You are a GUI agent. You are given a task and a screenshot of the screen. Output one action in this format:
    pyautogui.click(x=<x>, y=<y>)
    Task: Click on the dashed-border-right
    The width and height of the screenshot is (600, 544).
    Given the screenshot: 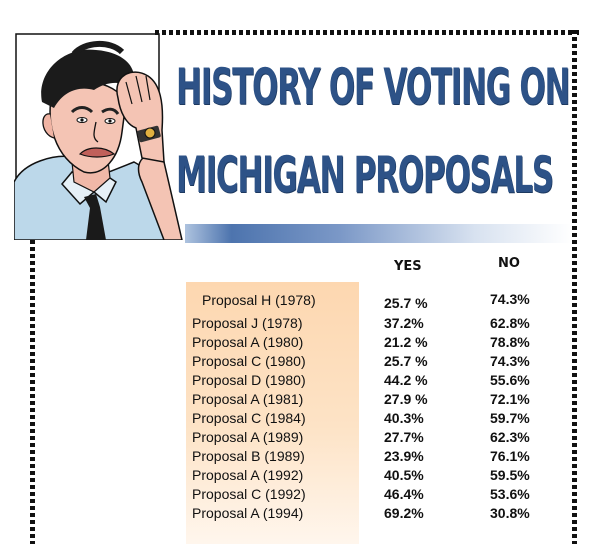 What is the action you would take?
    pyautogui.click(x=574, y=287)
    